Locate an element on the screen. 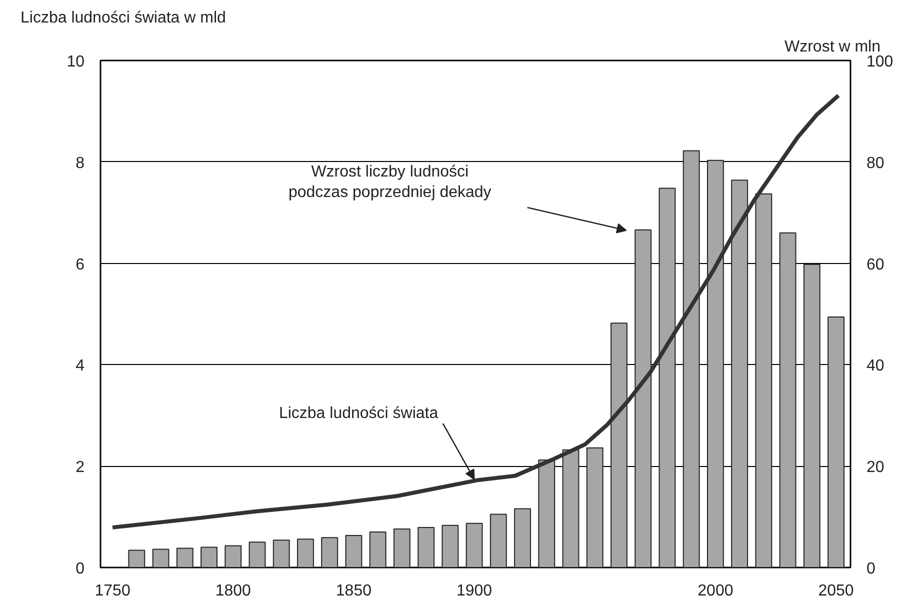  annotation: Liczba ludności świata is located at coordinates (358, 413).